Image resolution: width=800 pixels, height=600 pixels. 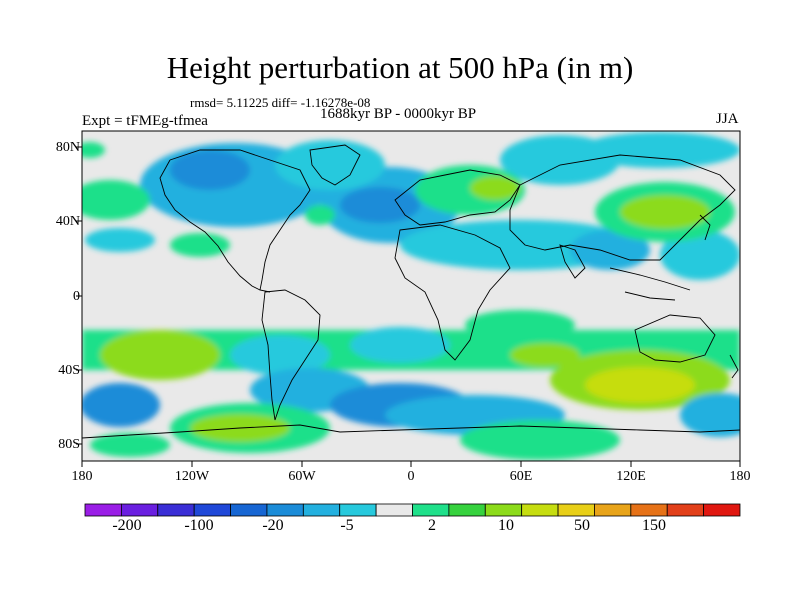 What do you see at coordinates (145, 121) in the screenshot?
I see `experiment-label: Expt = tFMEg-tfmea` at bounding box center [145, 121].